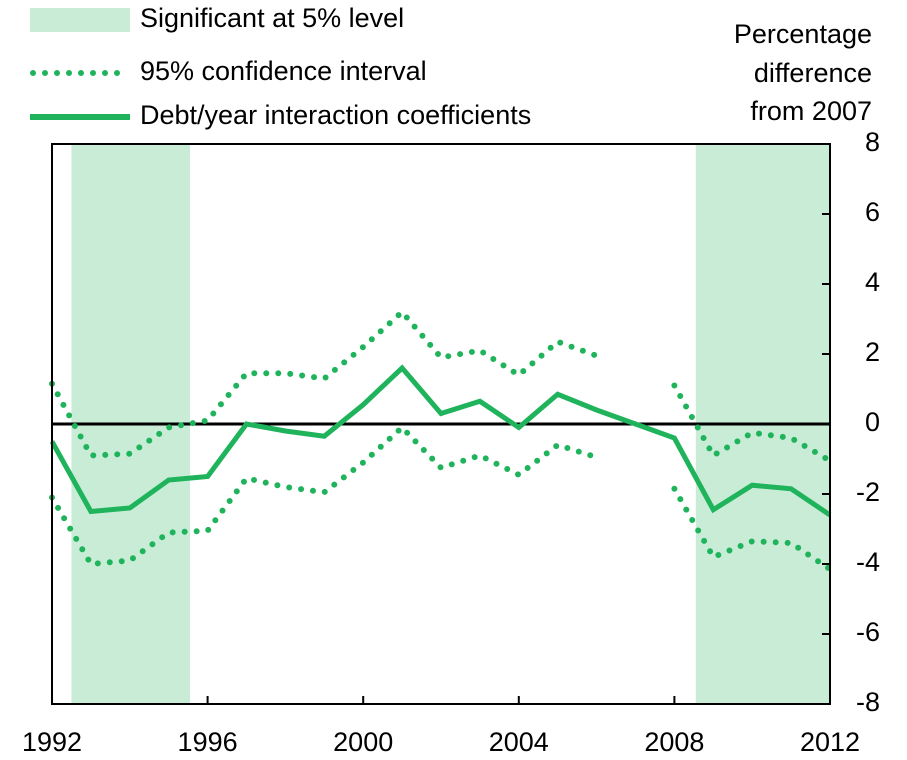 The height and width of the screenshot is (760, 907). I want to click on y-tick-label: 0, so click(872, 422).